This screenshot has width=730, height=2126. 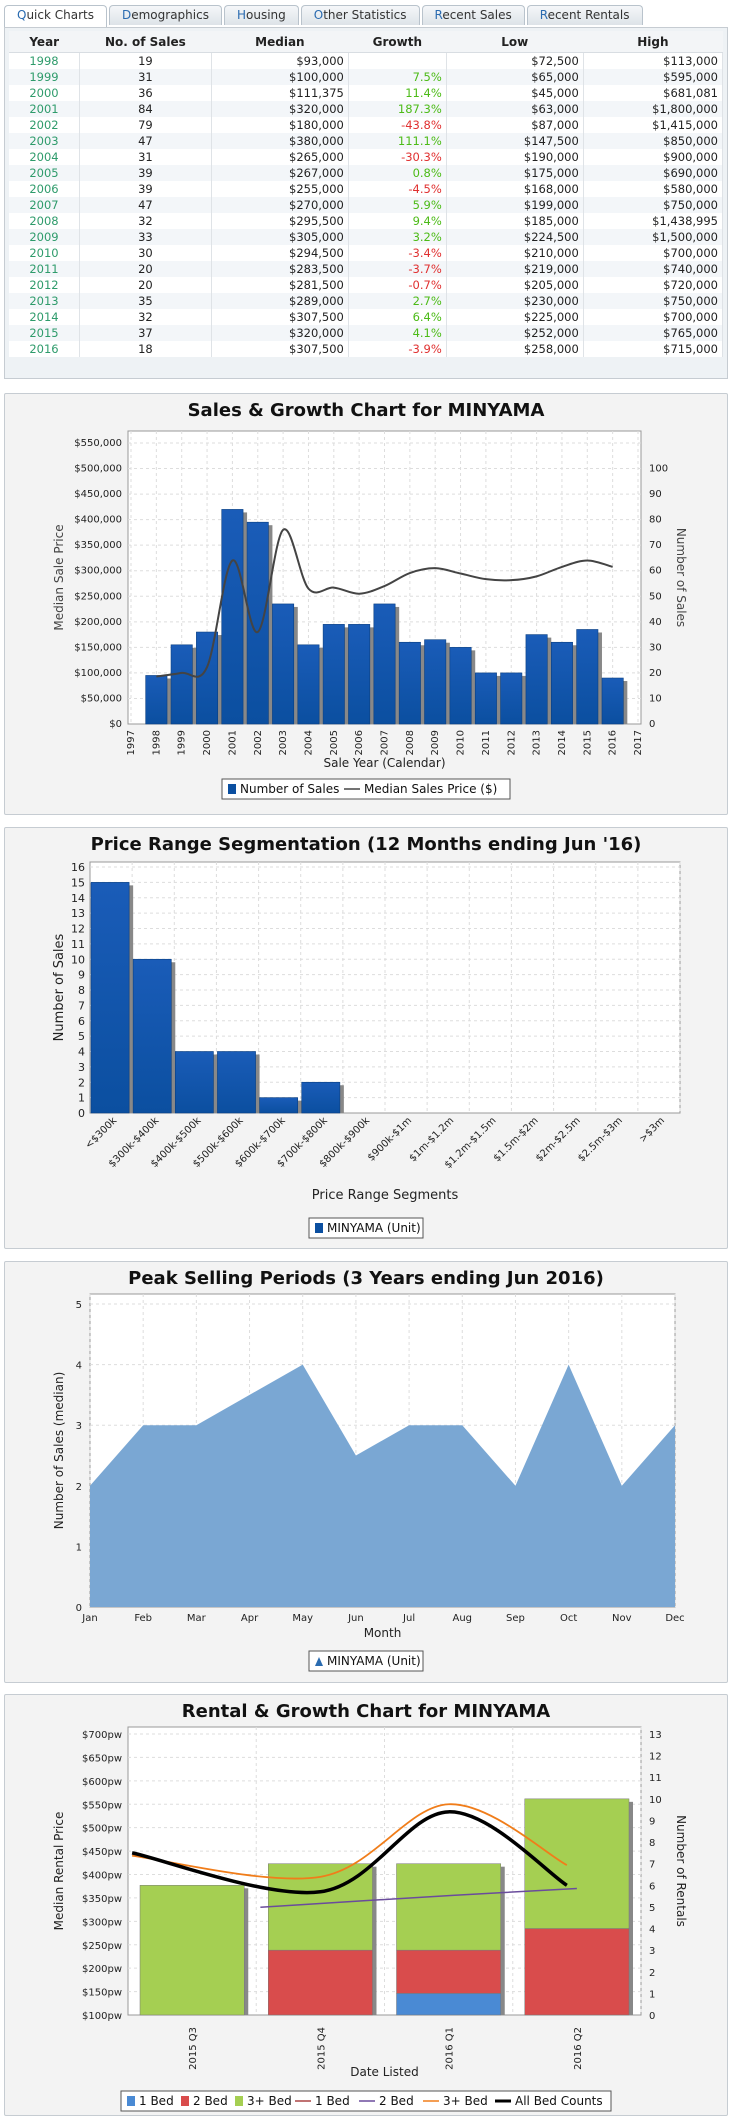 What do you see at coordinates (385, 742) in the screenshot?
I see `x-tick-label: 2007` at bounding box center [385, 742].